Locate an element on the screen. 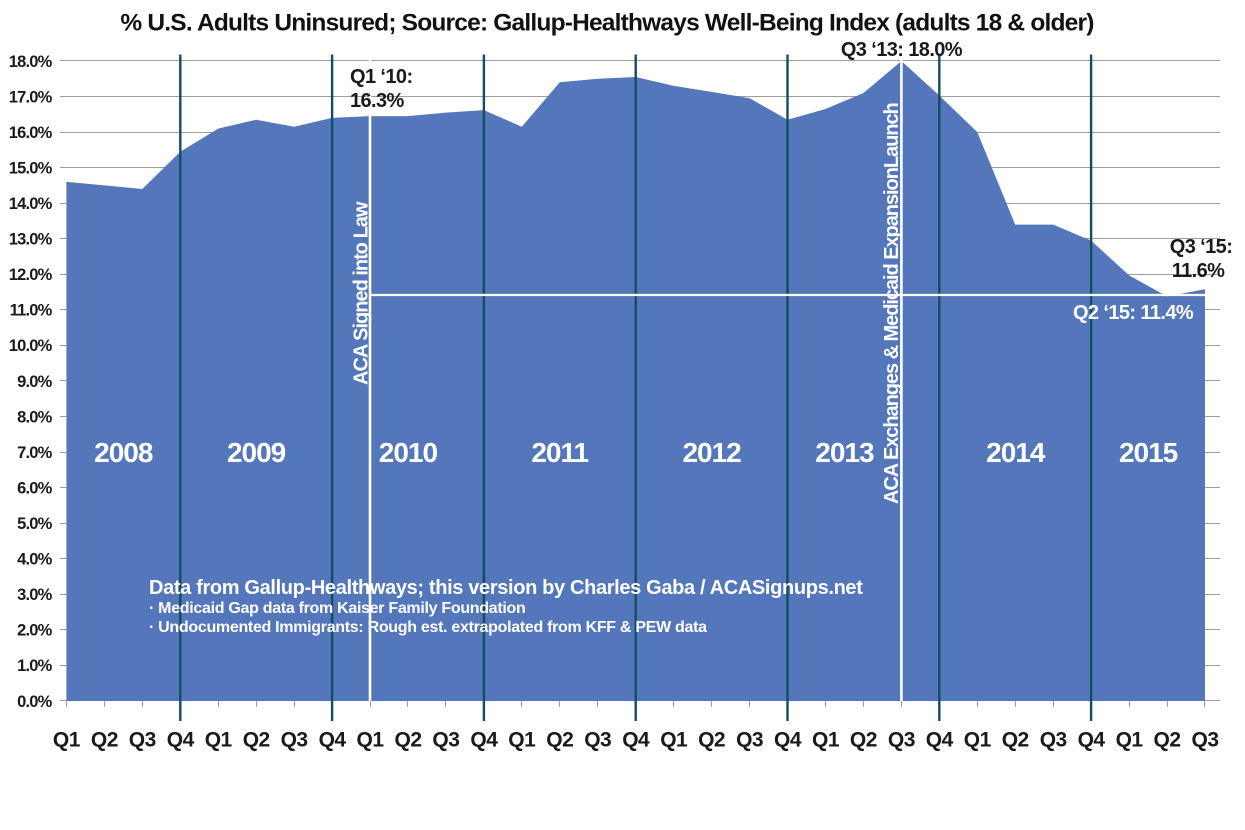 This screenshot has width=1245, height=830. svg-text: 2012 is located at coordinates (711, 452).